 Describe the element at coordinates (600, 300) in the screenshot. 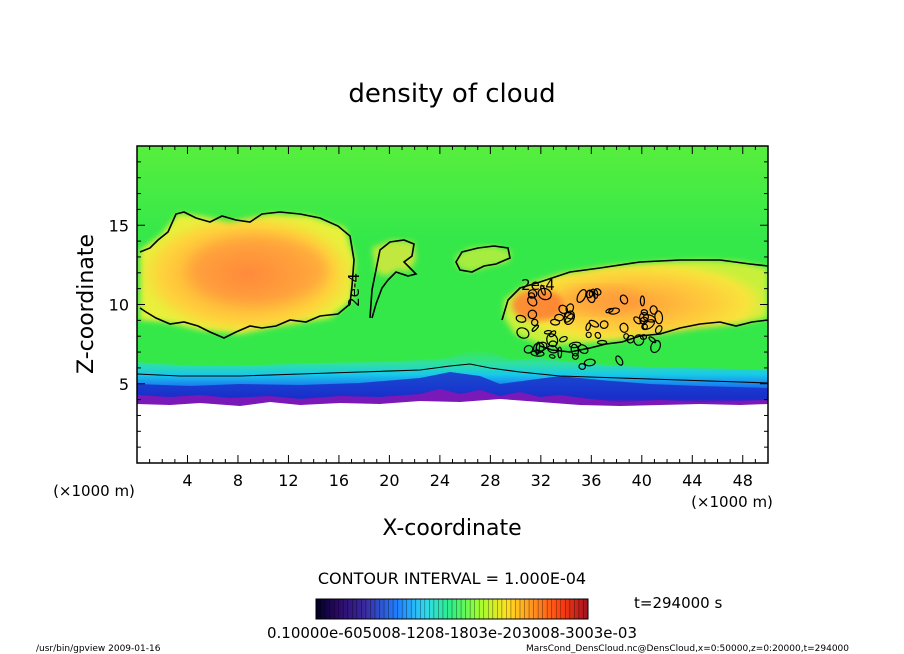

I see `cloud-right-core-b` at that location.